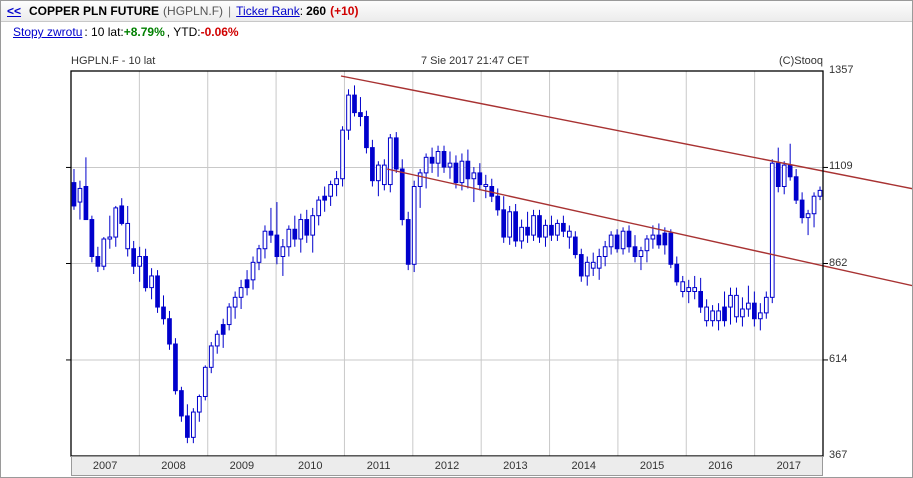  Describe the element at coordinates (649, 227) in the screenshot. I see `lower-trendline` at that location.